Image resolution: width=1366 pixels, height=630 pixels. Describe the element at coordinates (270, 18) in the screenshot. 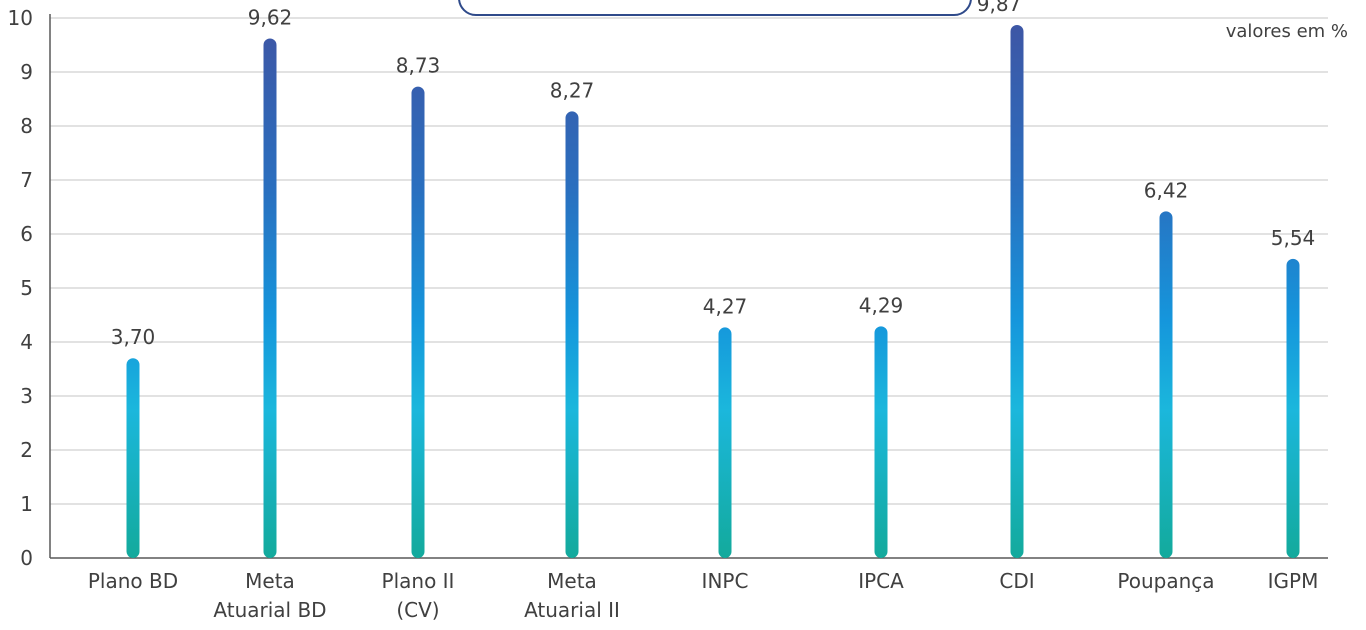

I see `value-label: 9,62` at that location.